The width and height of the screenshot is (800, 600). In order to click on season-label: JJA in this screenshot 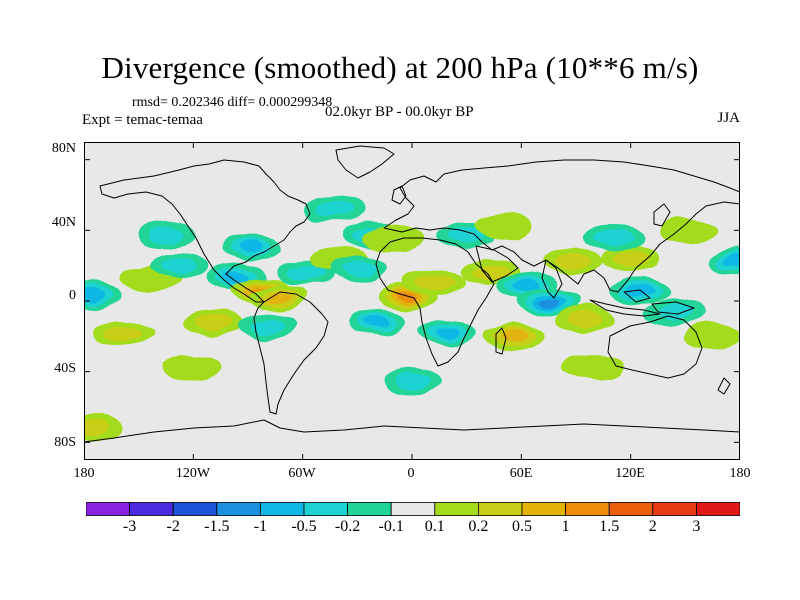, I will do `click(728, 118)`.